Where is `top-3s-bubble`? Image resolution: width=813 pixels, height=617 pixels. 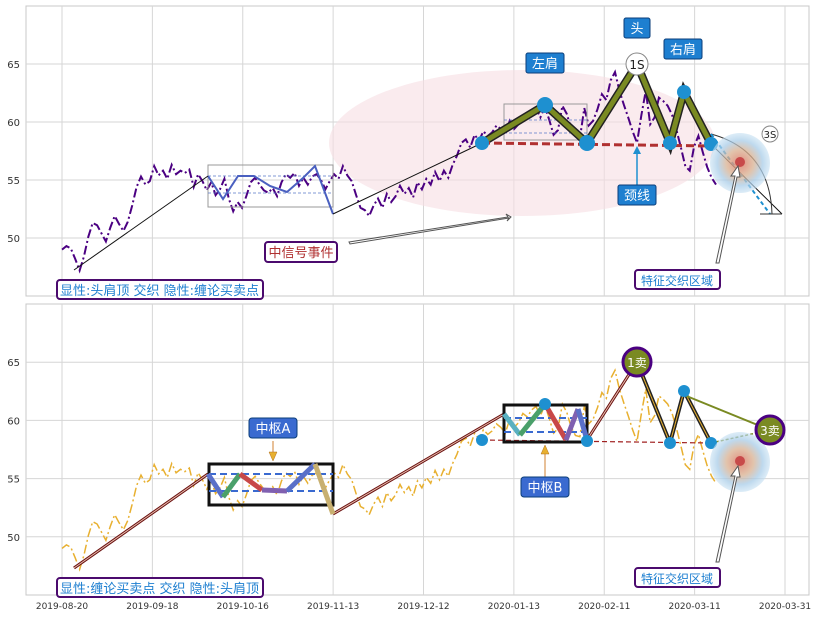
top-3s-bubble is located at coordinates (770, 134).